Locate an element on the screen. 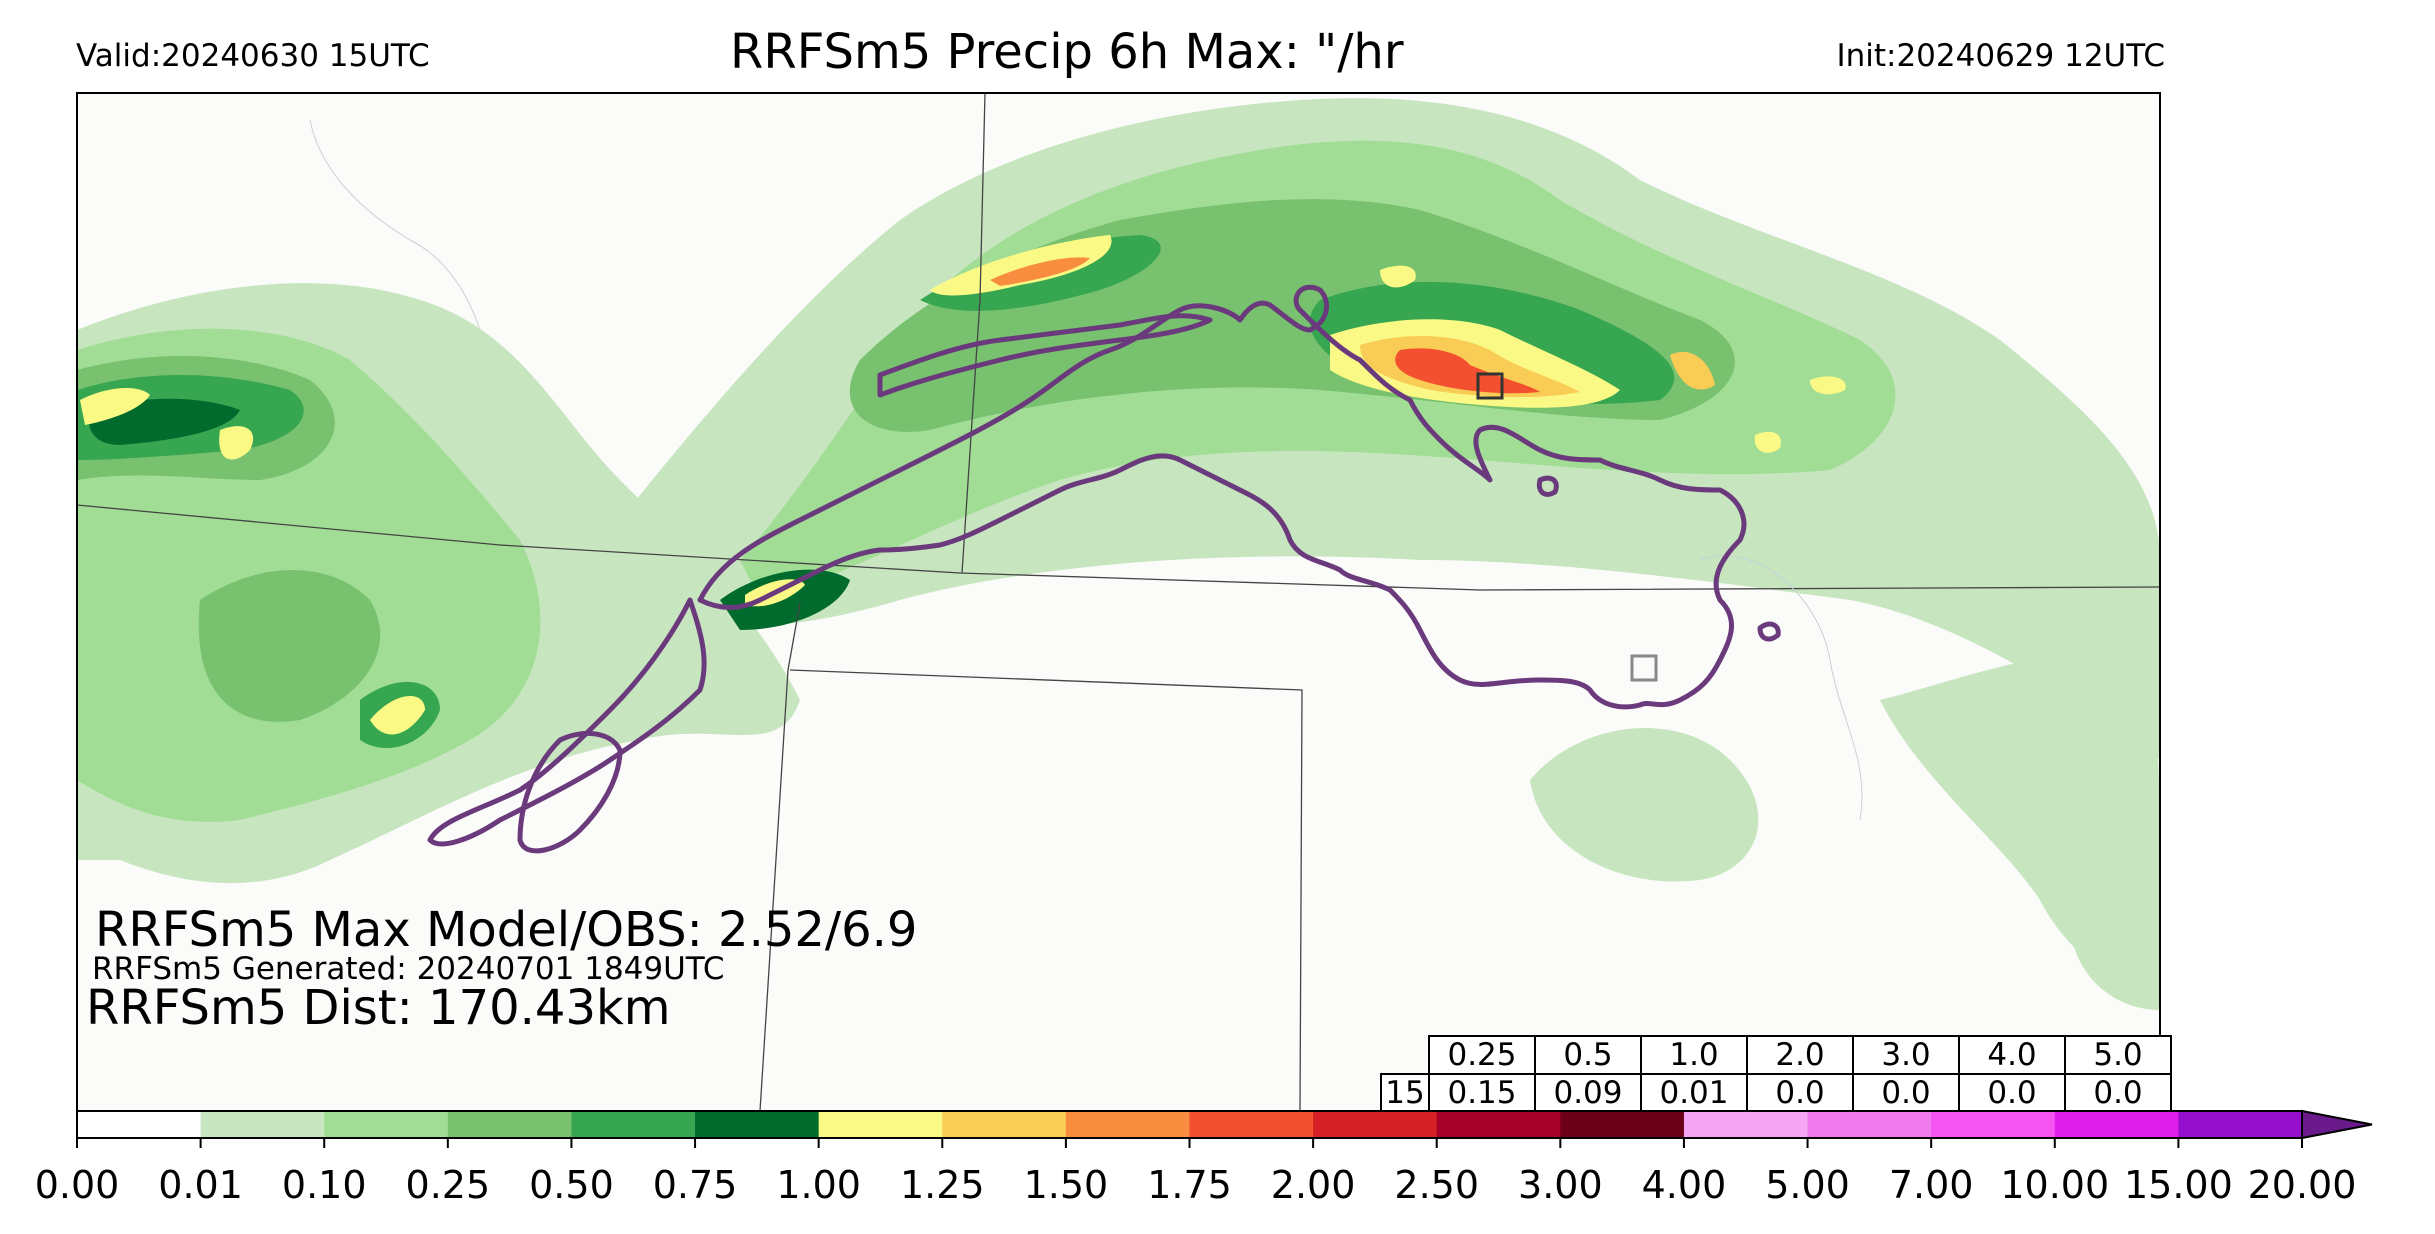 This screenshot has width=2435, height=1234. row-label-cell: 15 is located at coordinates (1405, 1093).